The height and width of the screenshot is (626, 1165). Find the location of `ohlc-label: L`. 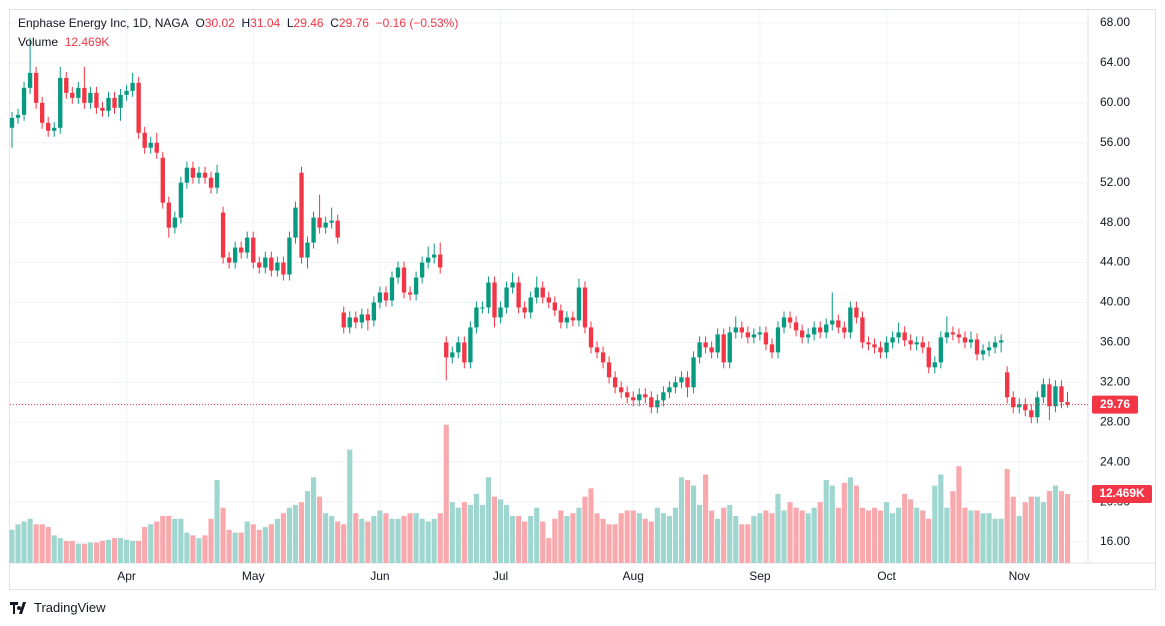

ohlc-label: L is located at coordinates (290, 23).